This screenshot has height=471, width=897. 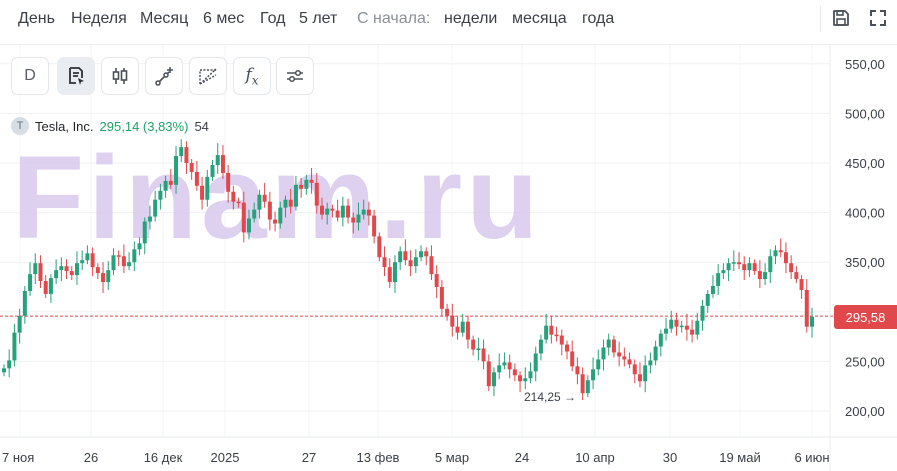 What do you see at coordinates (110, 126) in the screenshot?
I see `instrument-legend: T Tesla, Inc. 295,14 (3,83%) 54` at bounding box center [110, 126].